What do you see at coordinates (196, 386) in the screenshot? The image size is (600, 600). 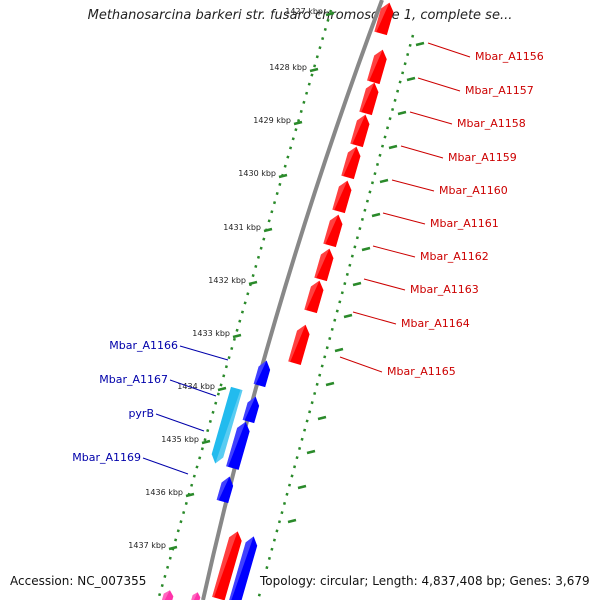 I see `tick-label: 1434 kbp` at bounding box center [196, 386].